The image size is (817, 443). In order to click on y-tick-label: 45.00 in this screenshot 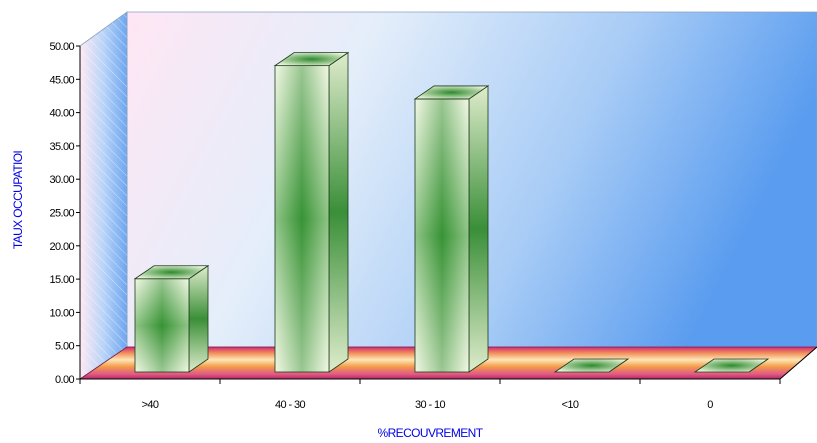, I will do `click(61, 80)`.